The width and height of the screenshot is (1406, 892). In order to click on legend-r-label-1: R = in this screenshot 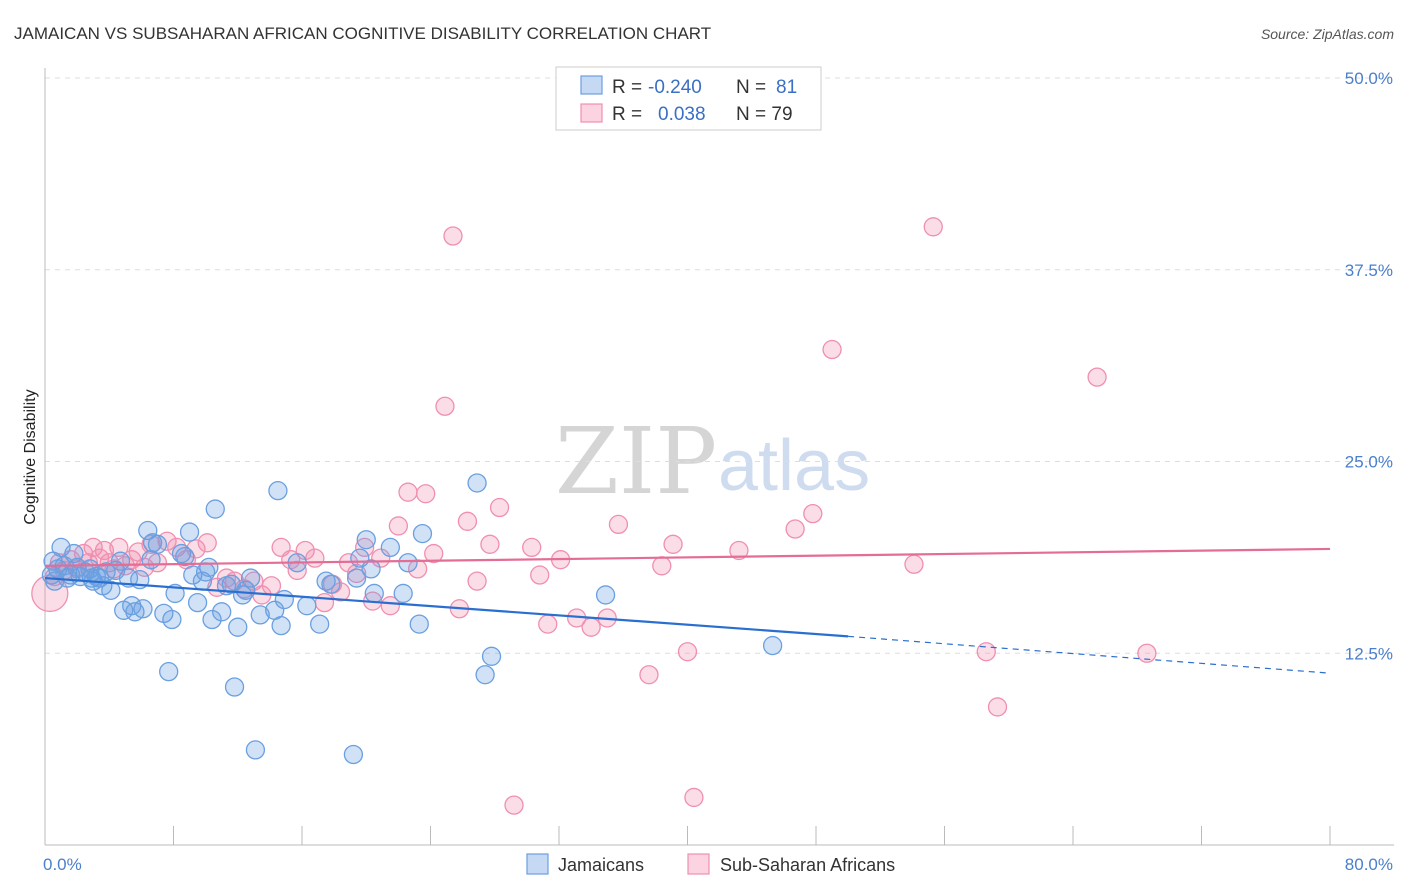, I will do `click(627, 87)`.